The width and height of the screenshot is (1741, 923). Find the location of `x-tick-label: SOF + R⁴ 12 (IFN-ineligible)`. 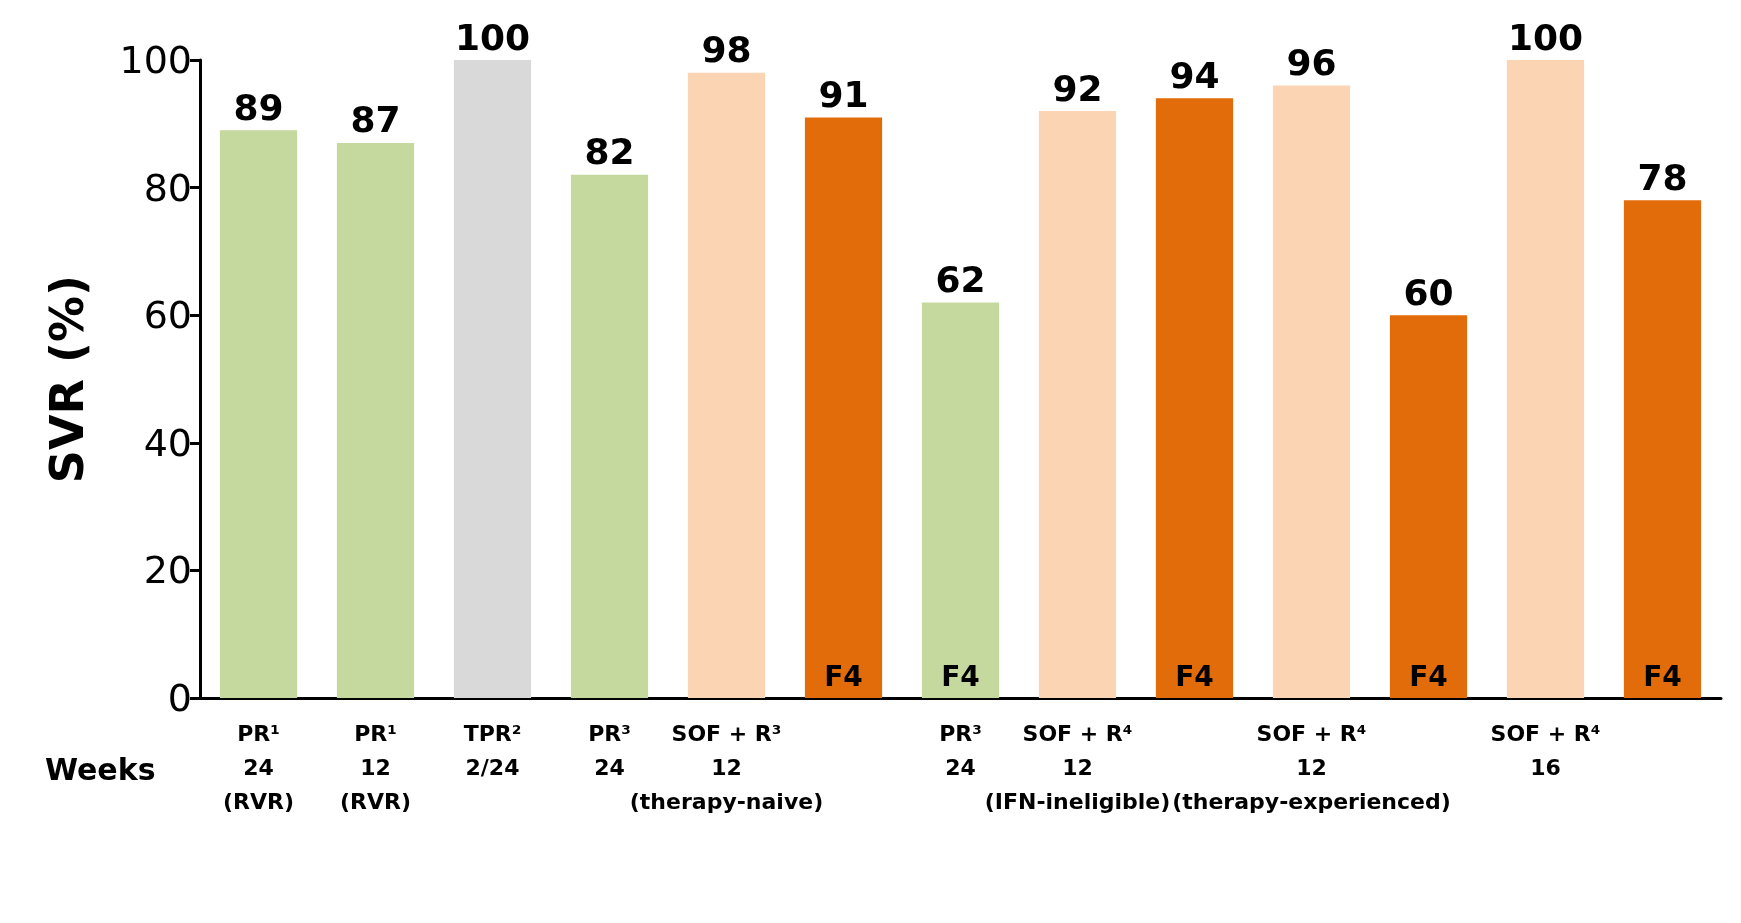

x-tick-label: SOF + R⁴ 12 (IFN-ineligible) is located at coordinates (1077, 767).